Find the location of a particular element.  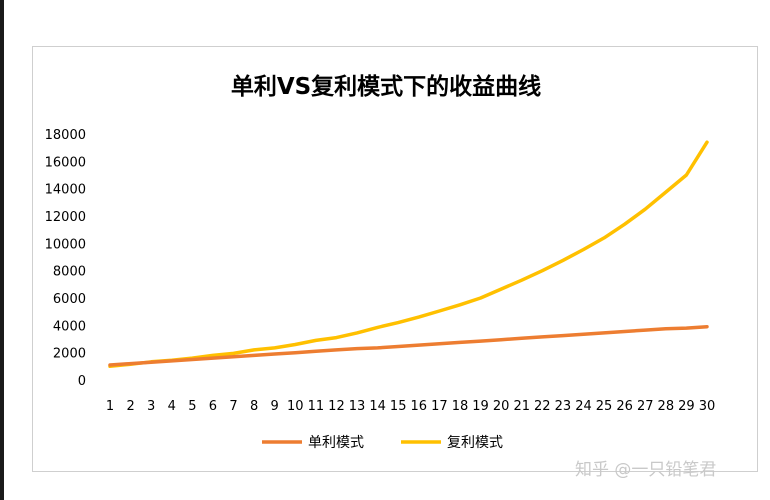

x-tick-label: 7 is located at coordinates (233, 406).